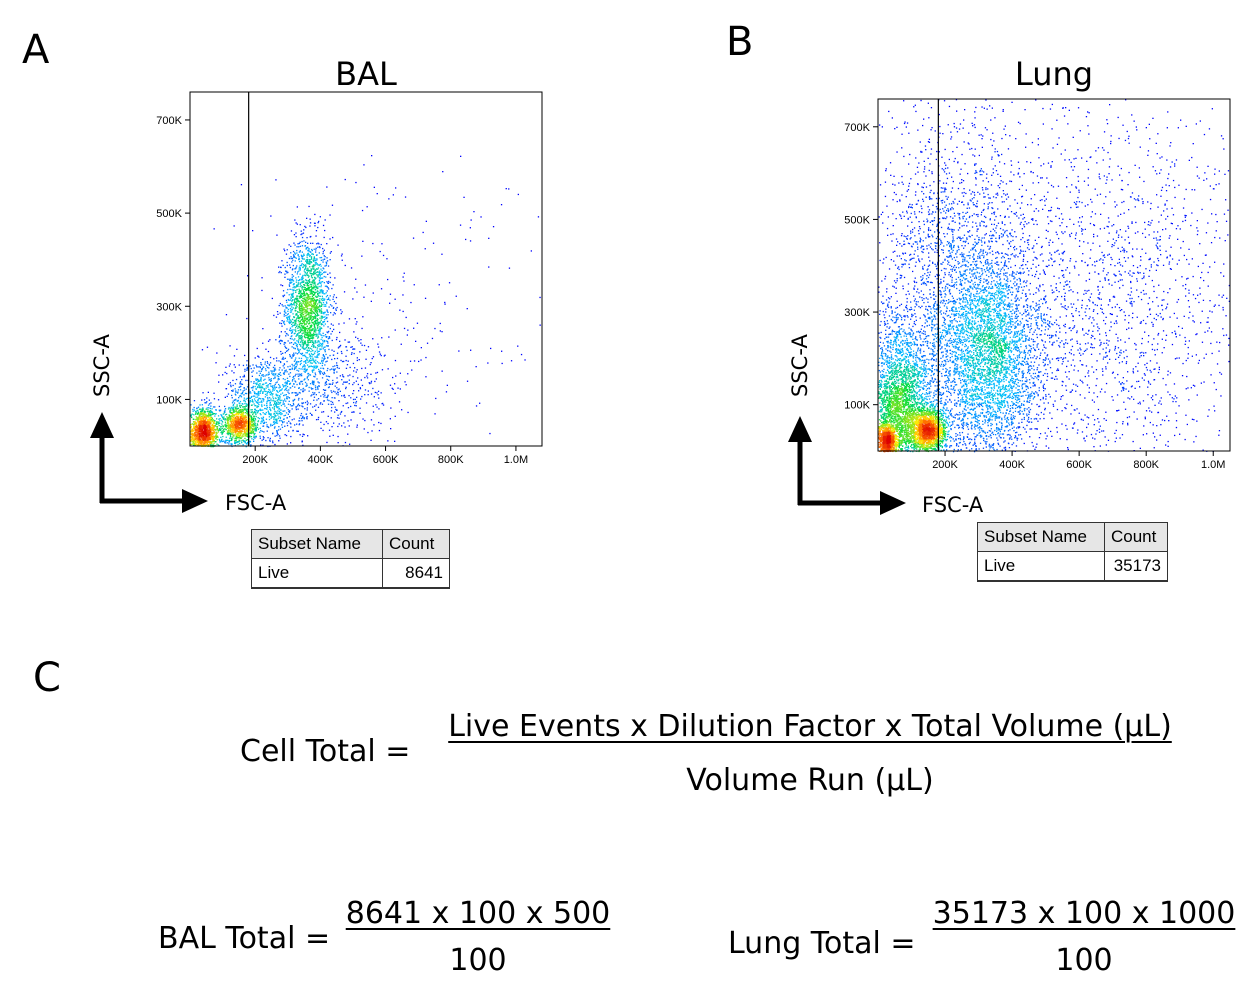 The height and width of the screenshot is (998, 1258). What do you see at coordinates (1213, 465) in the screenshot?
I see `lung-x-tick-label: 1.0M` at bounding box center [1213, 465].